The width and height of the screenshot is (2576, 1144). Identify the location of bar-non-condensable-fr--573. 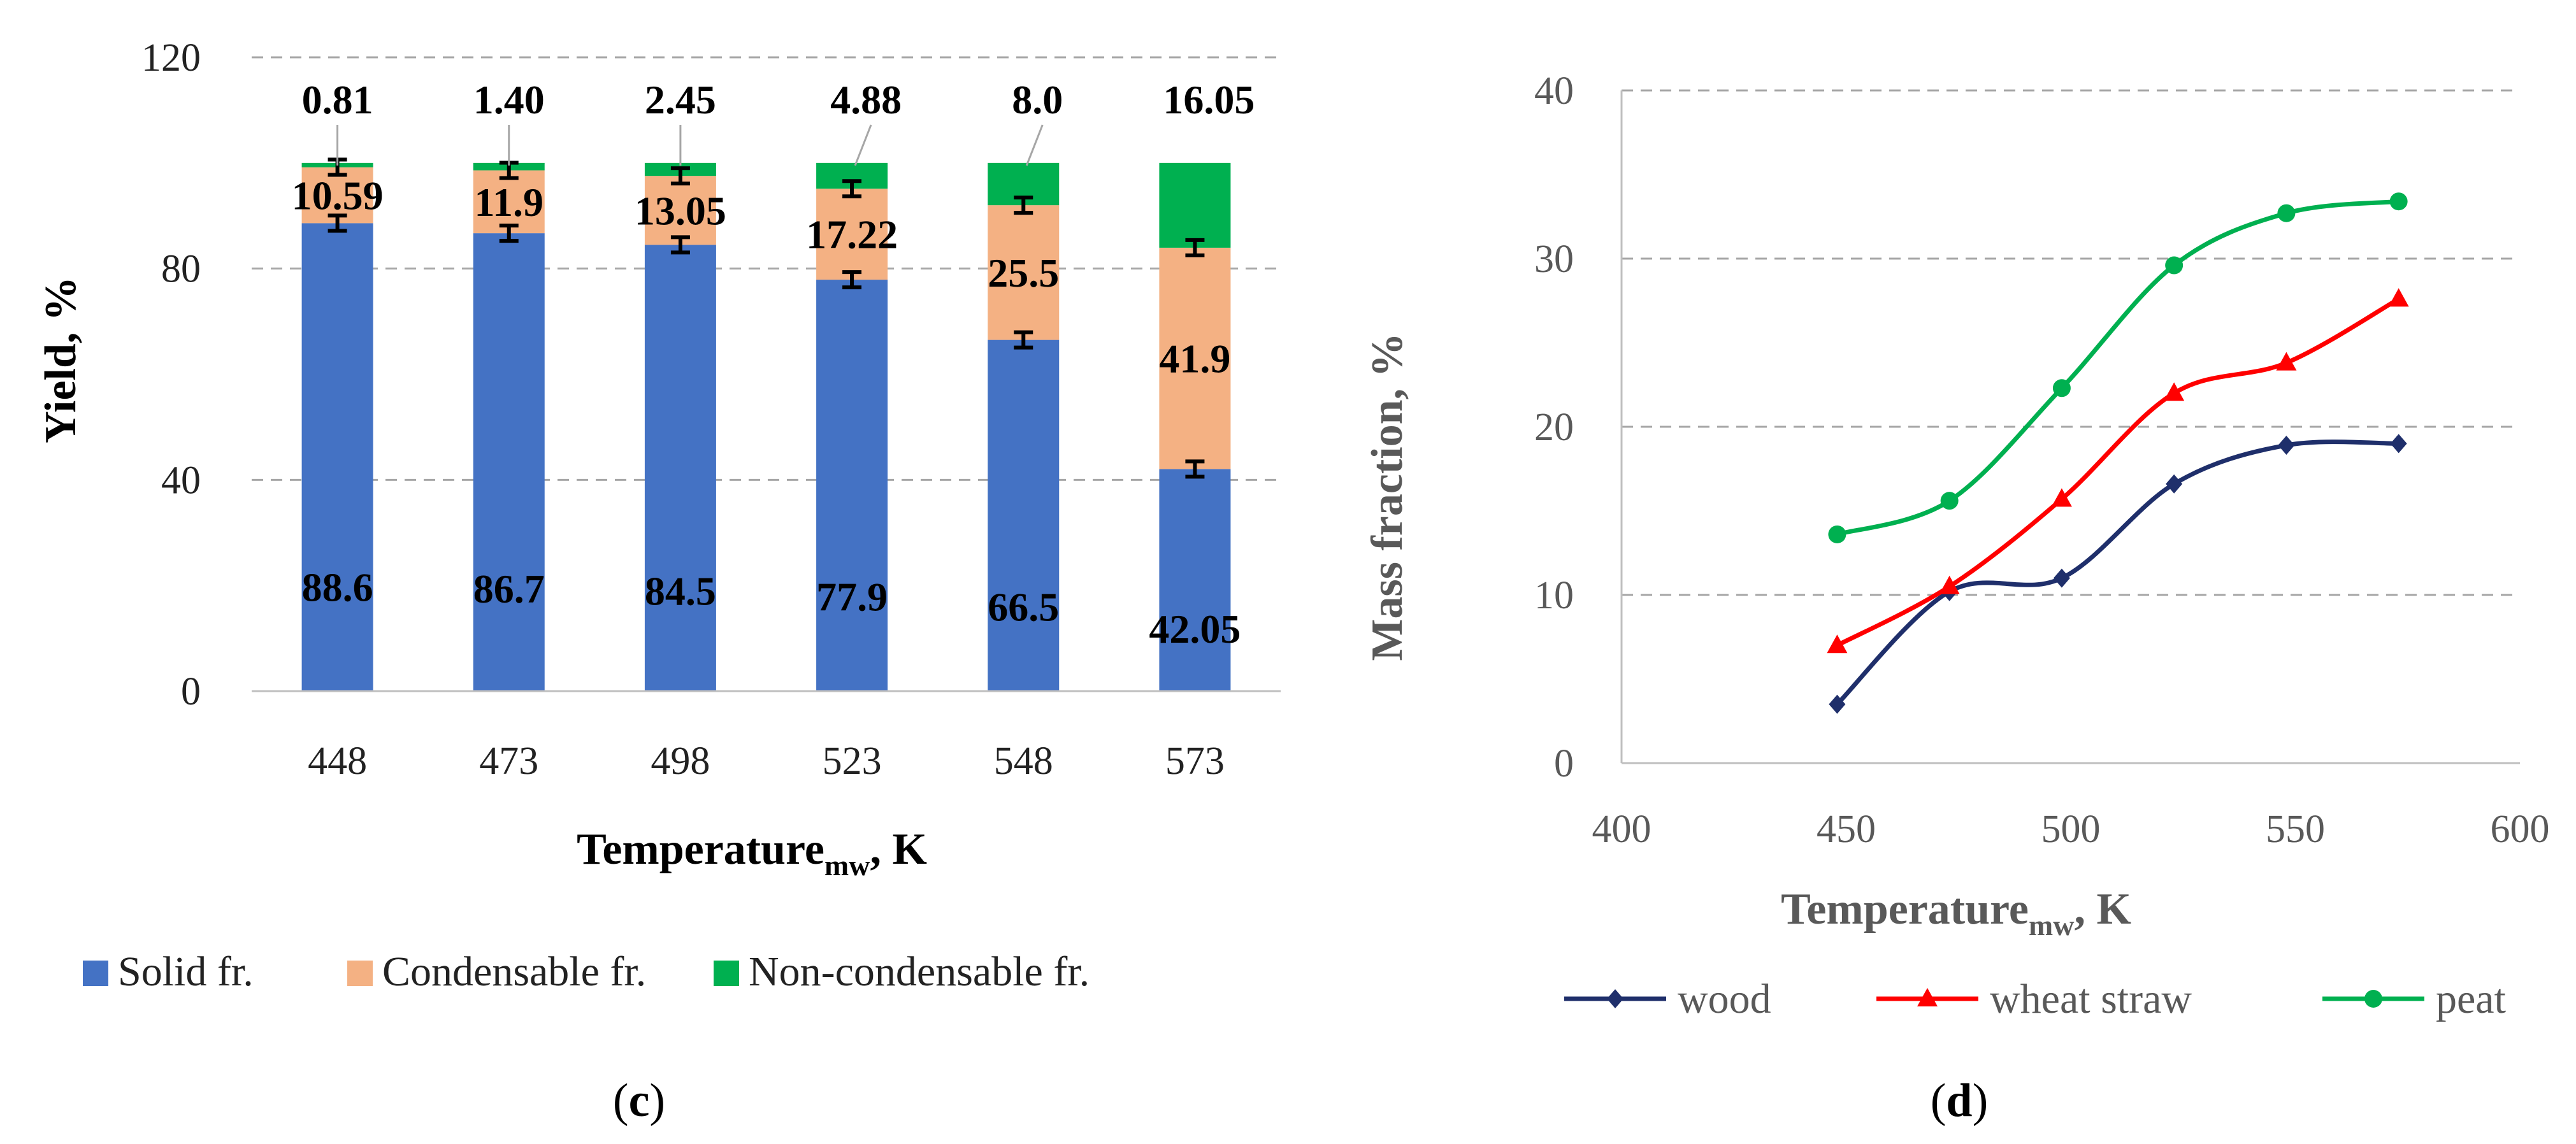
(1195, 205).